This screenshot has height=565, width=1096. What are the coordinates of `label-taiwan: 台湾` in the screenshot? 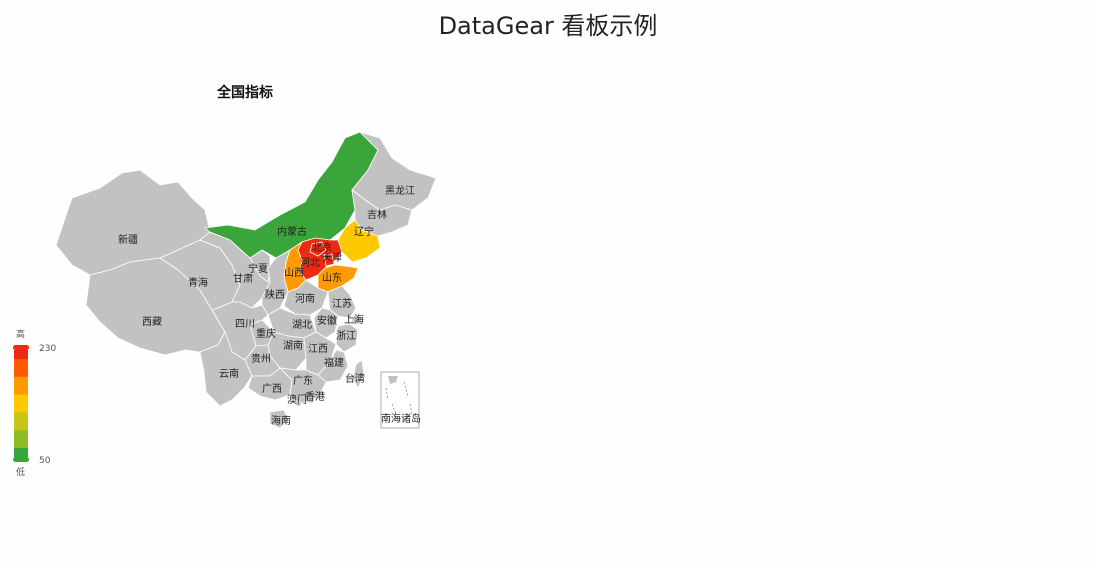 It's located at (355, 378).